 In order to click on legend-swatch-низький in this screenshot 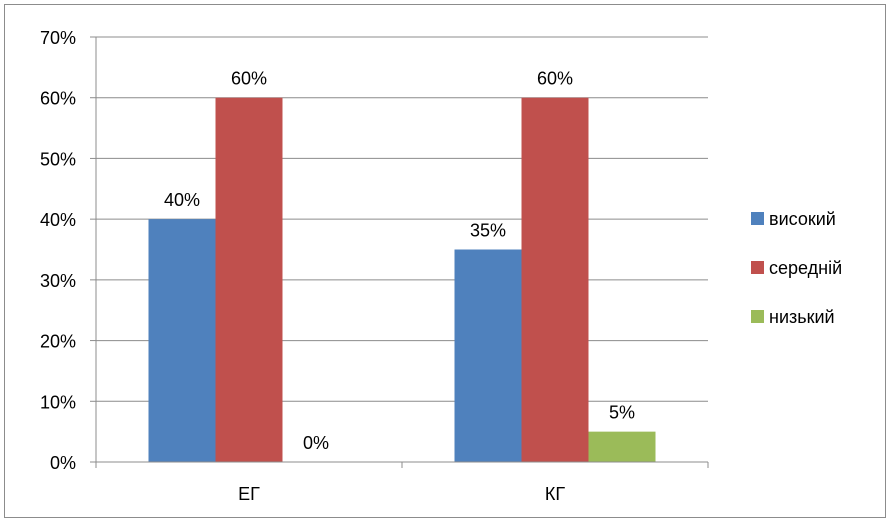, I will do `click(757, 316)`.